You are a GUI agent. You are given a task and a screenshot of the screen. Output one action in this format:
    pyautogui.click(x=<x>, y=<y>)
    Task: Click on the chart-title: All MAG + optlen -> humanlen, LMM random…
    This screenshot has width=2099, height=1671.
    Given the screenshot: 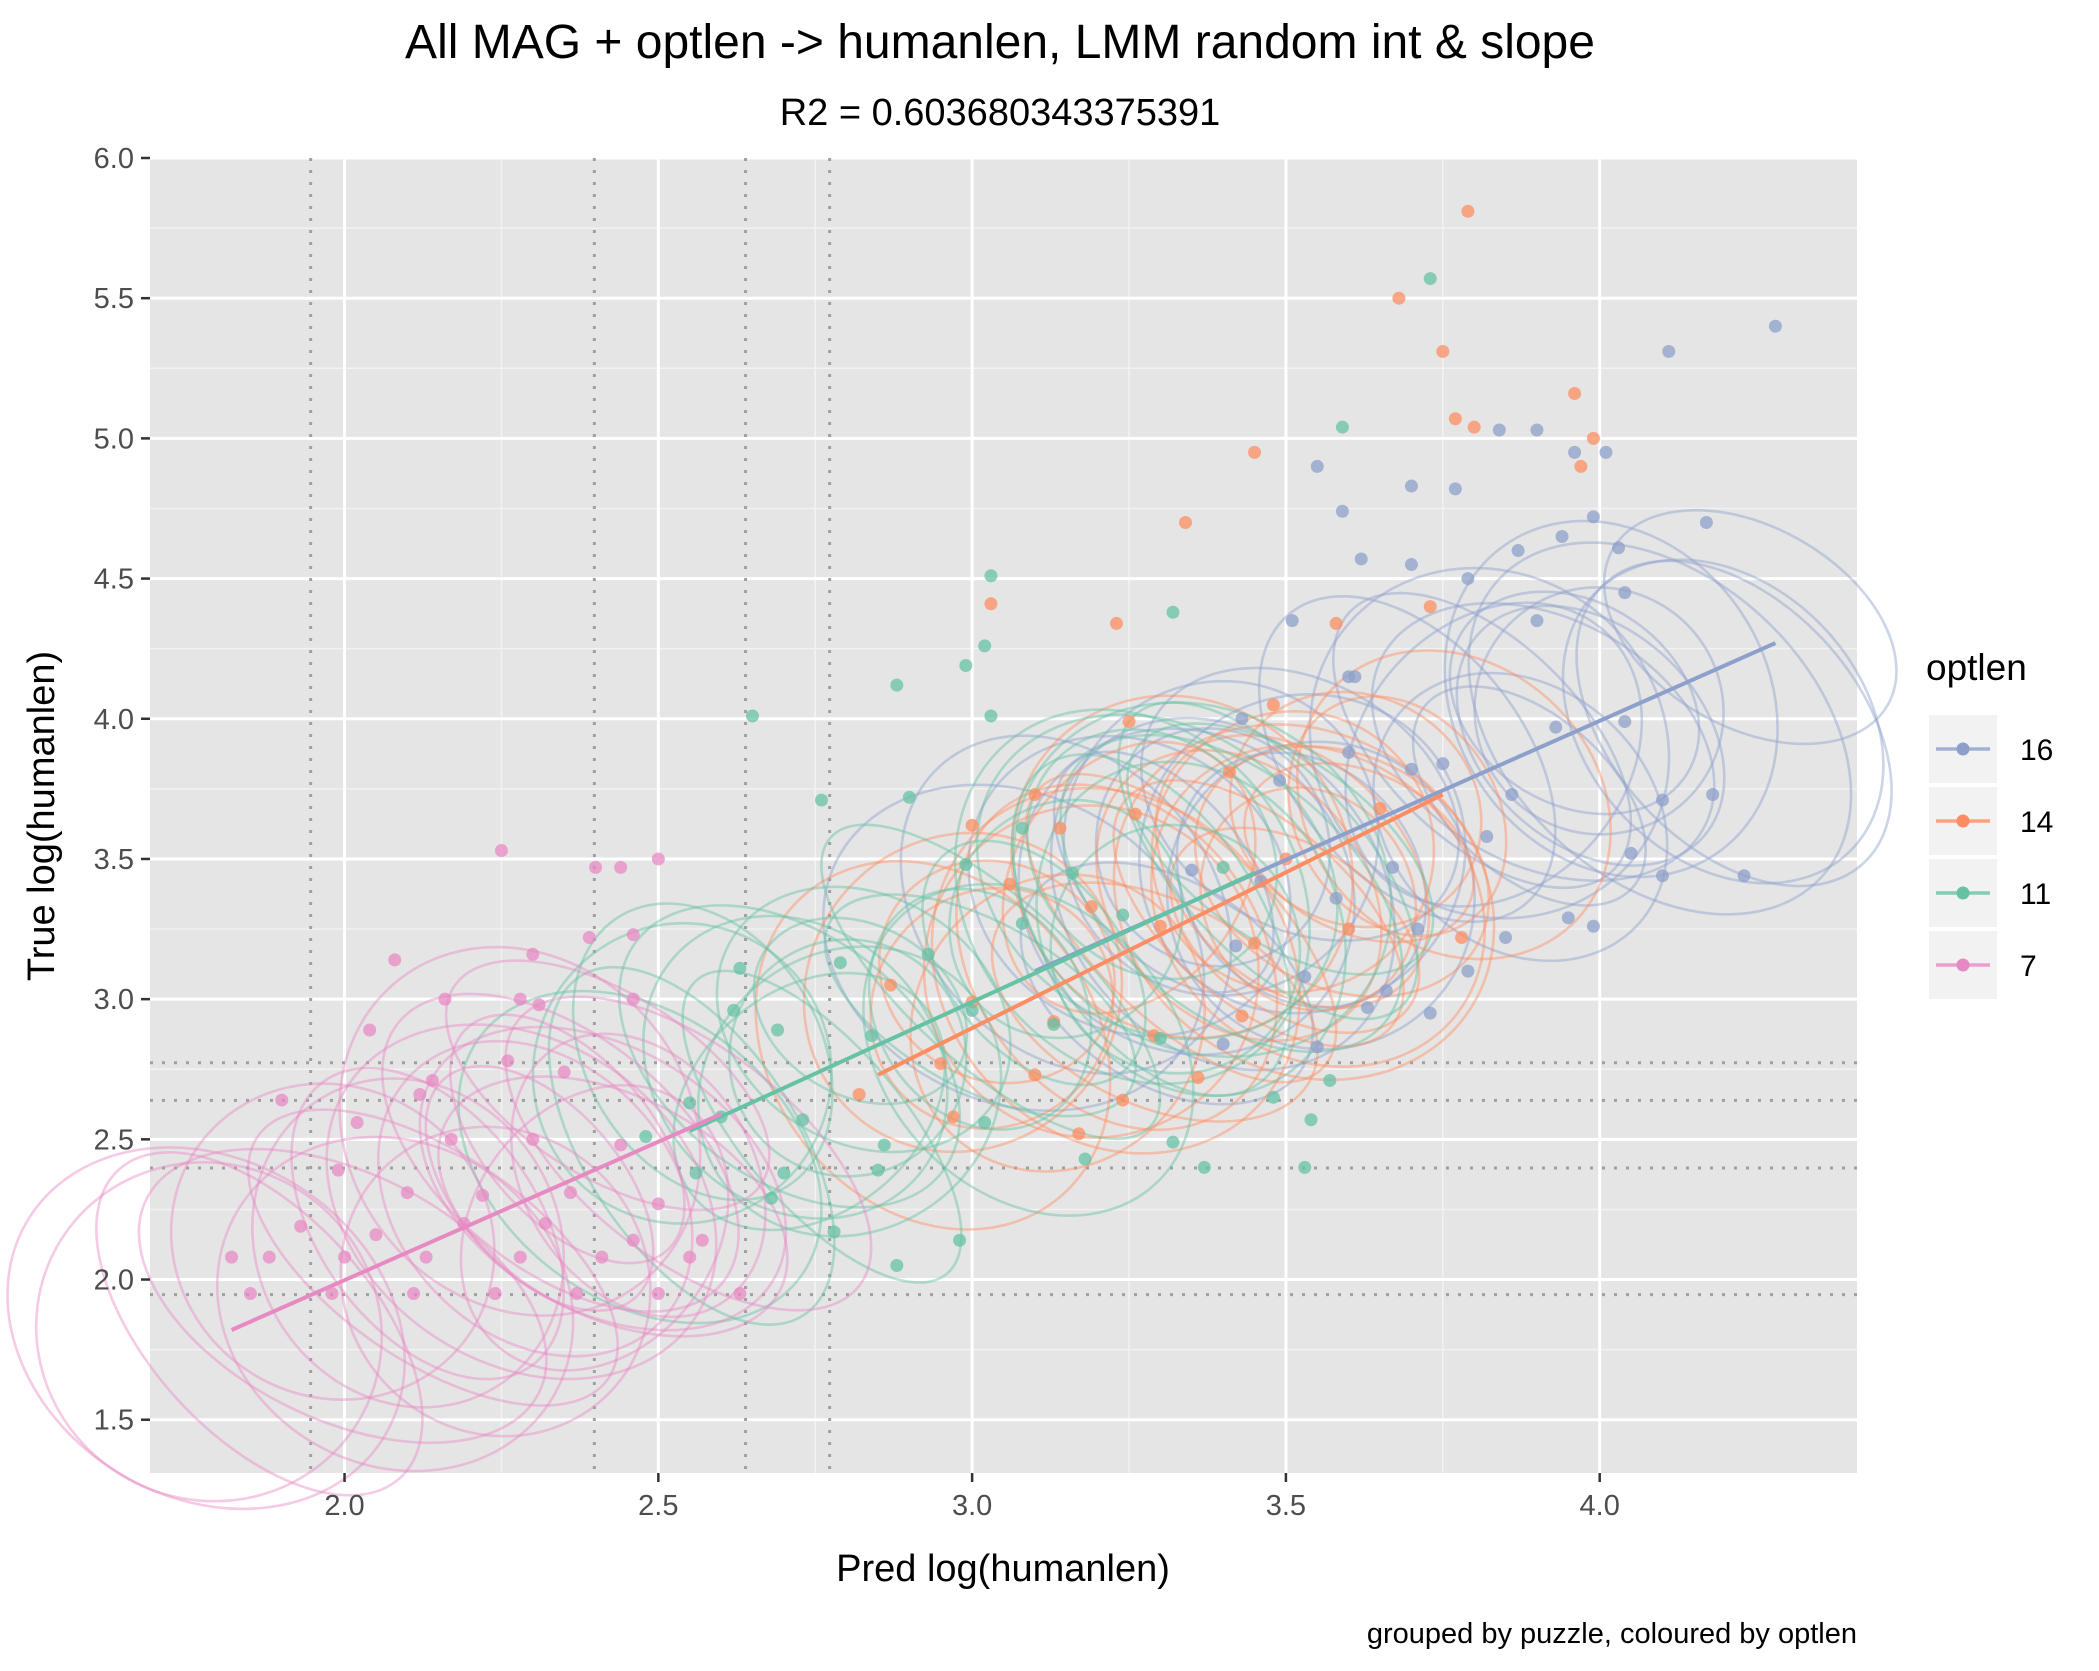 What is the action you would take?
    pyautogui.click(x=1000, y=42)
    